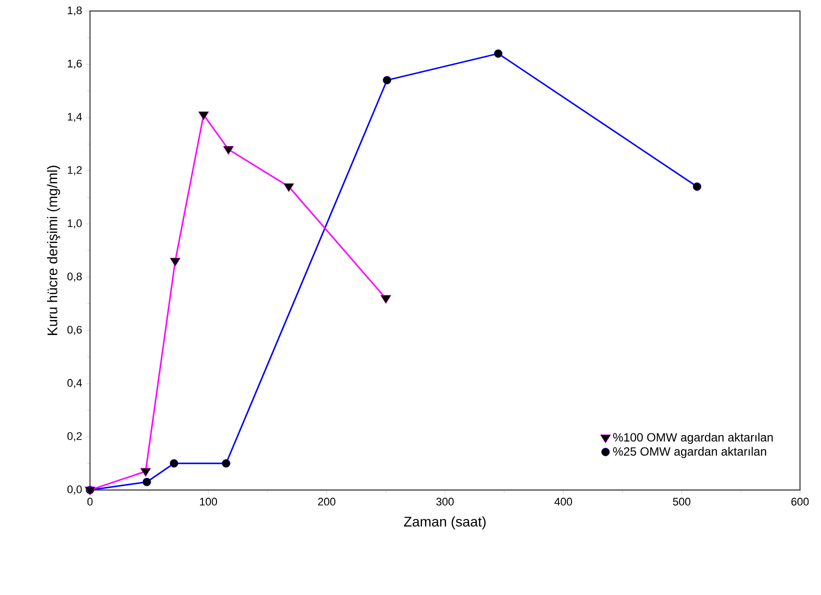 The height and width of the screenshot is (595, 821). What do you see at coordinates (74, 490) in the screenshot?
I see `y-tick-label: 0,0` at bounding box center [74, 490].